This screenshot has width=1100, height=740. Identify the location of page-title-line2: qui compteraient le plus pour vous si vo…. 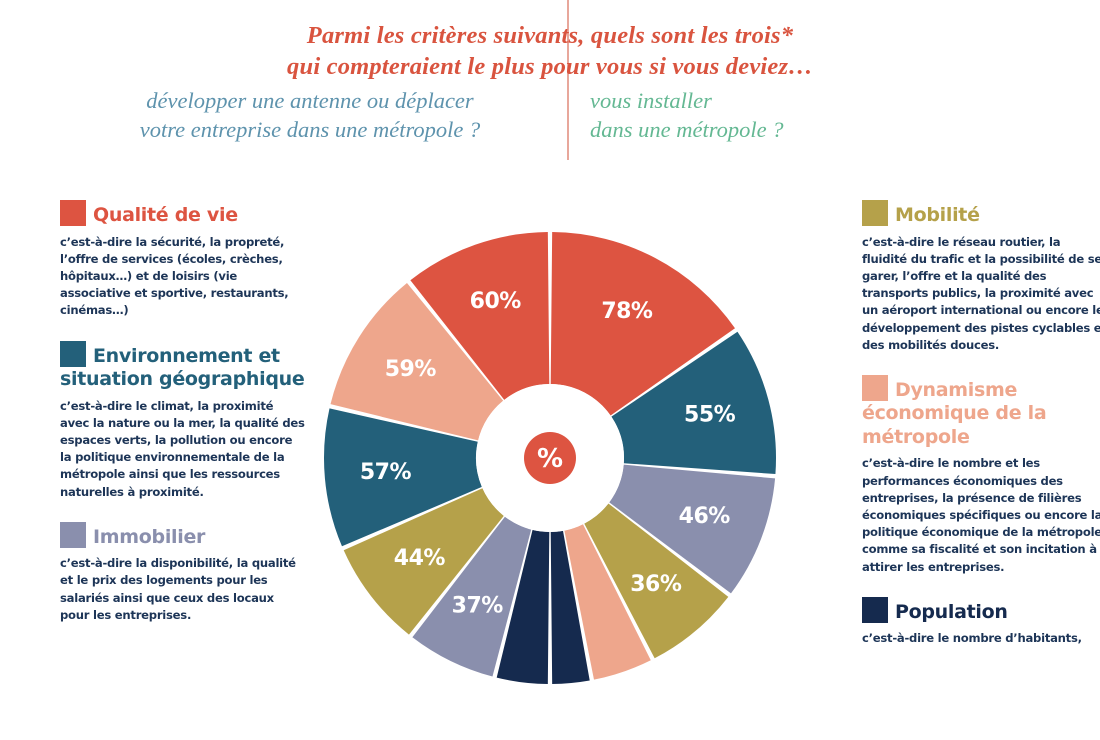
(550, 66).